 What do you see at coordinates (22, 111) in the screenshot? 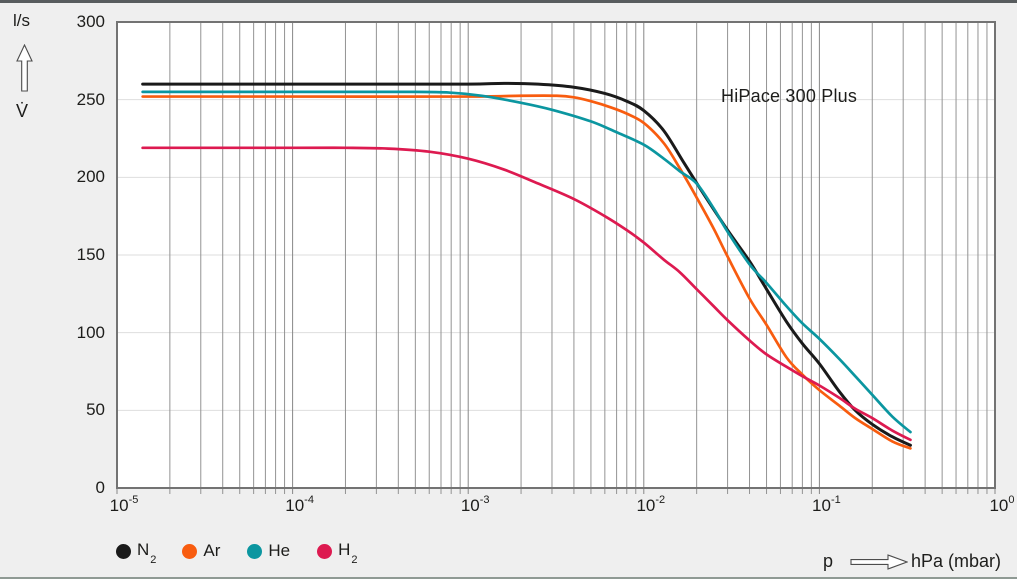
I see `y-axis-quantity-label: V̇` at bounding box center [22, 111].